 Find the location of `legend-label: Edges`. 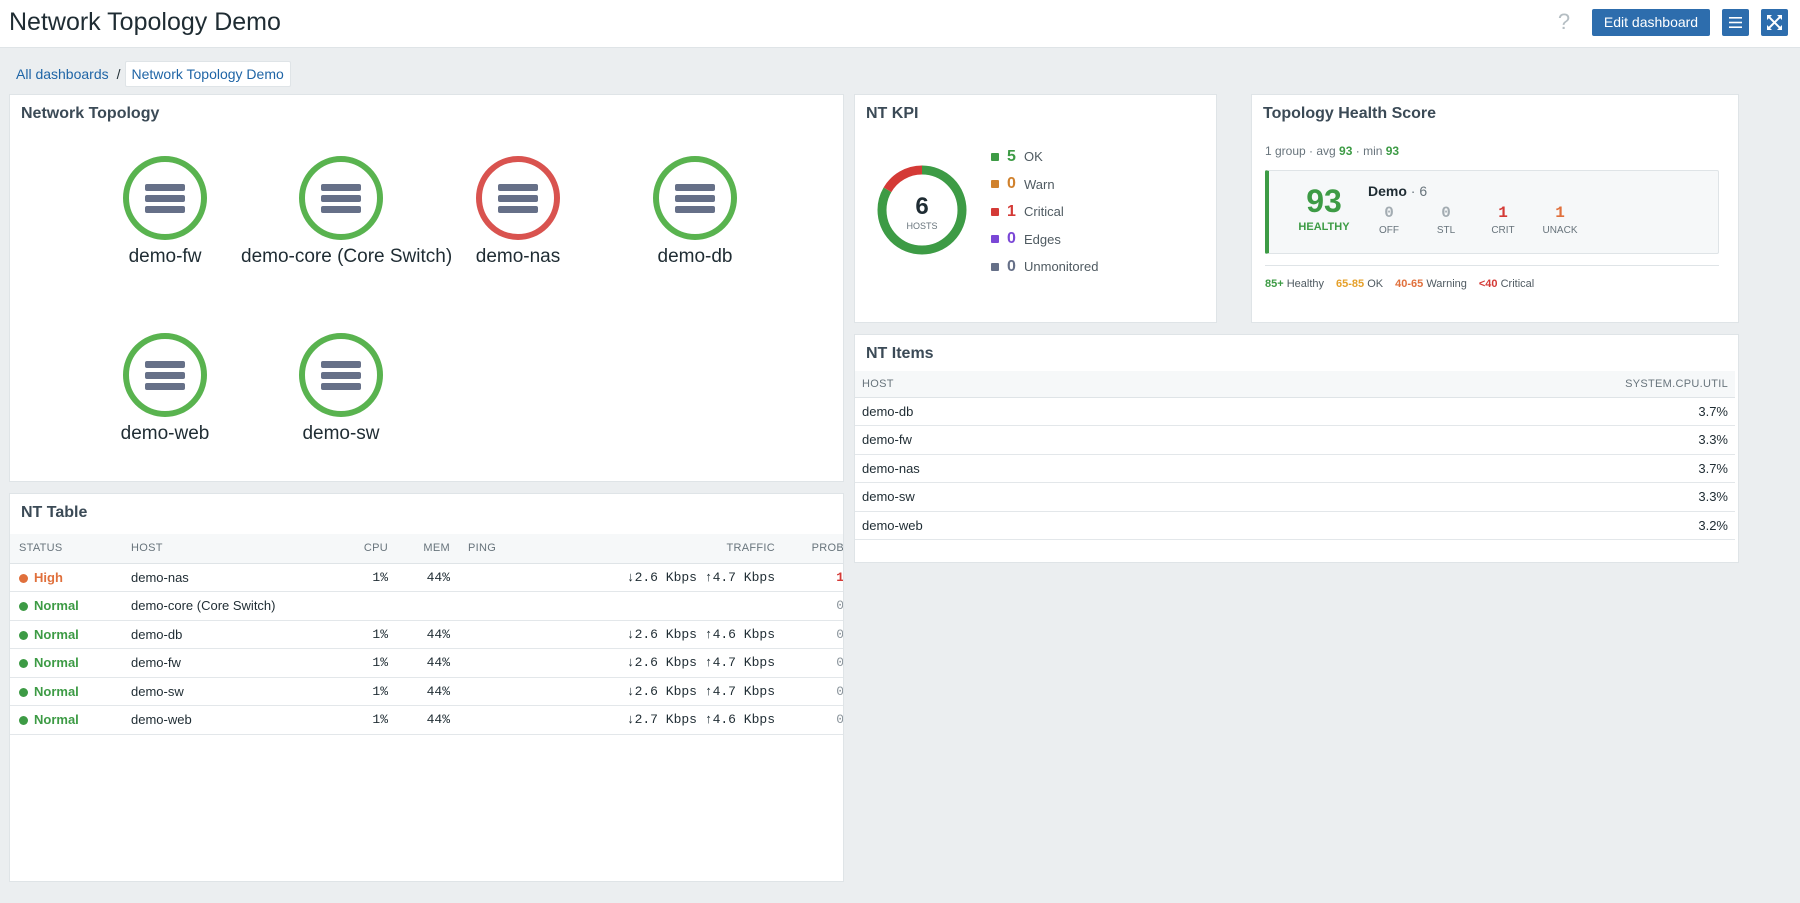

legend-label: Edges is located at coordinates (1042, 239).